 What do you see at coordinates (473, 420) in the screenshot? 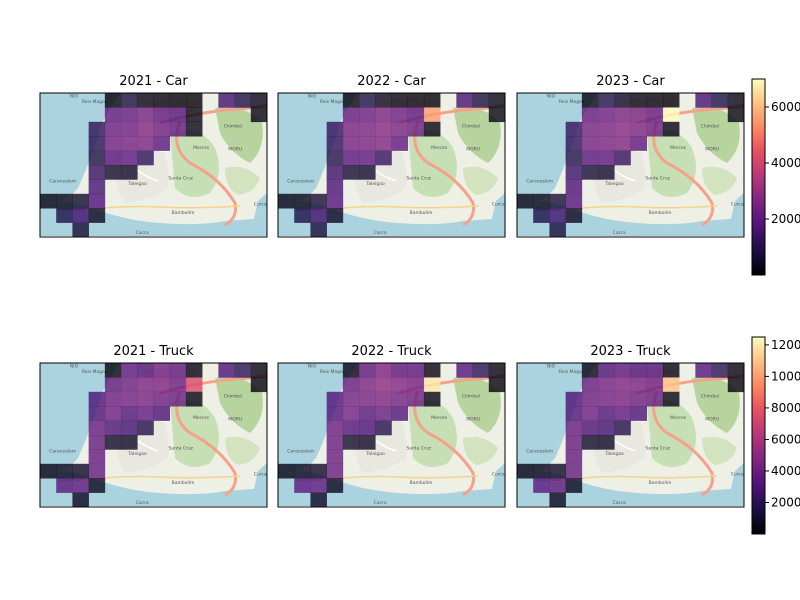
I see `map-label: MORU` at bounding box center [473, 420].